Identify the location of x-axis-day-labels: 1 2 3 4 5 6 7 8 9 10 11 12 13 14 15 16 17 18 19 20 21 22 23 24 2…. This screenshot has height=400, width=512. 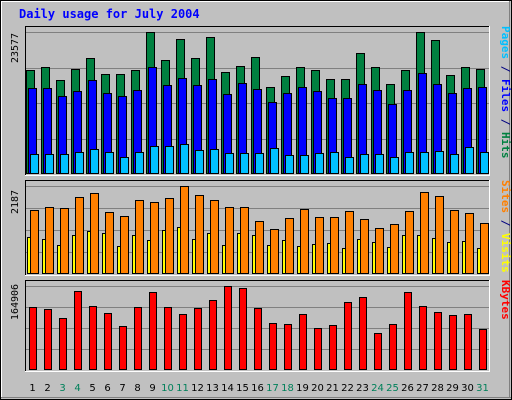
(259, 388).